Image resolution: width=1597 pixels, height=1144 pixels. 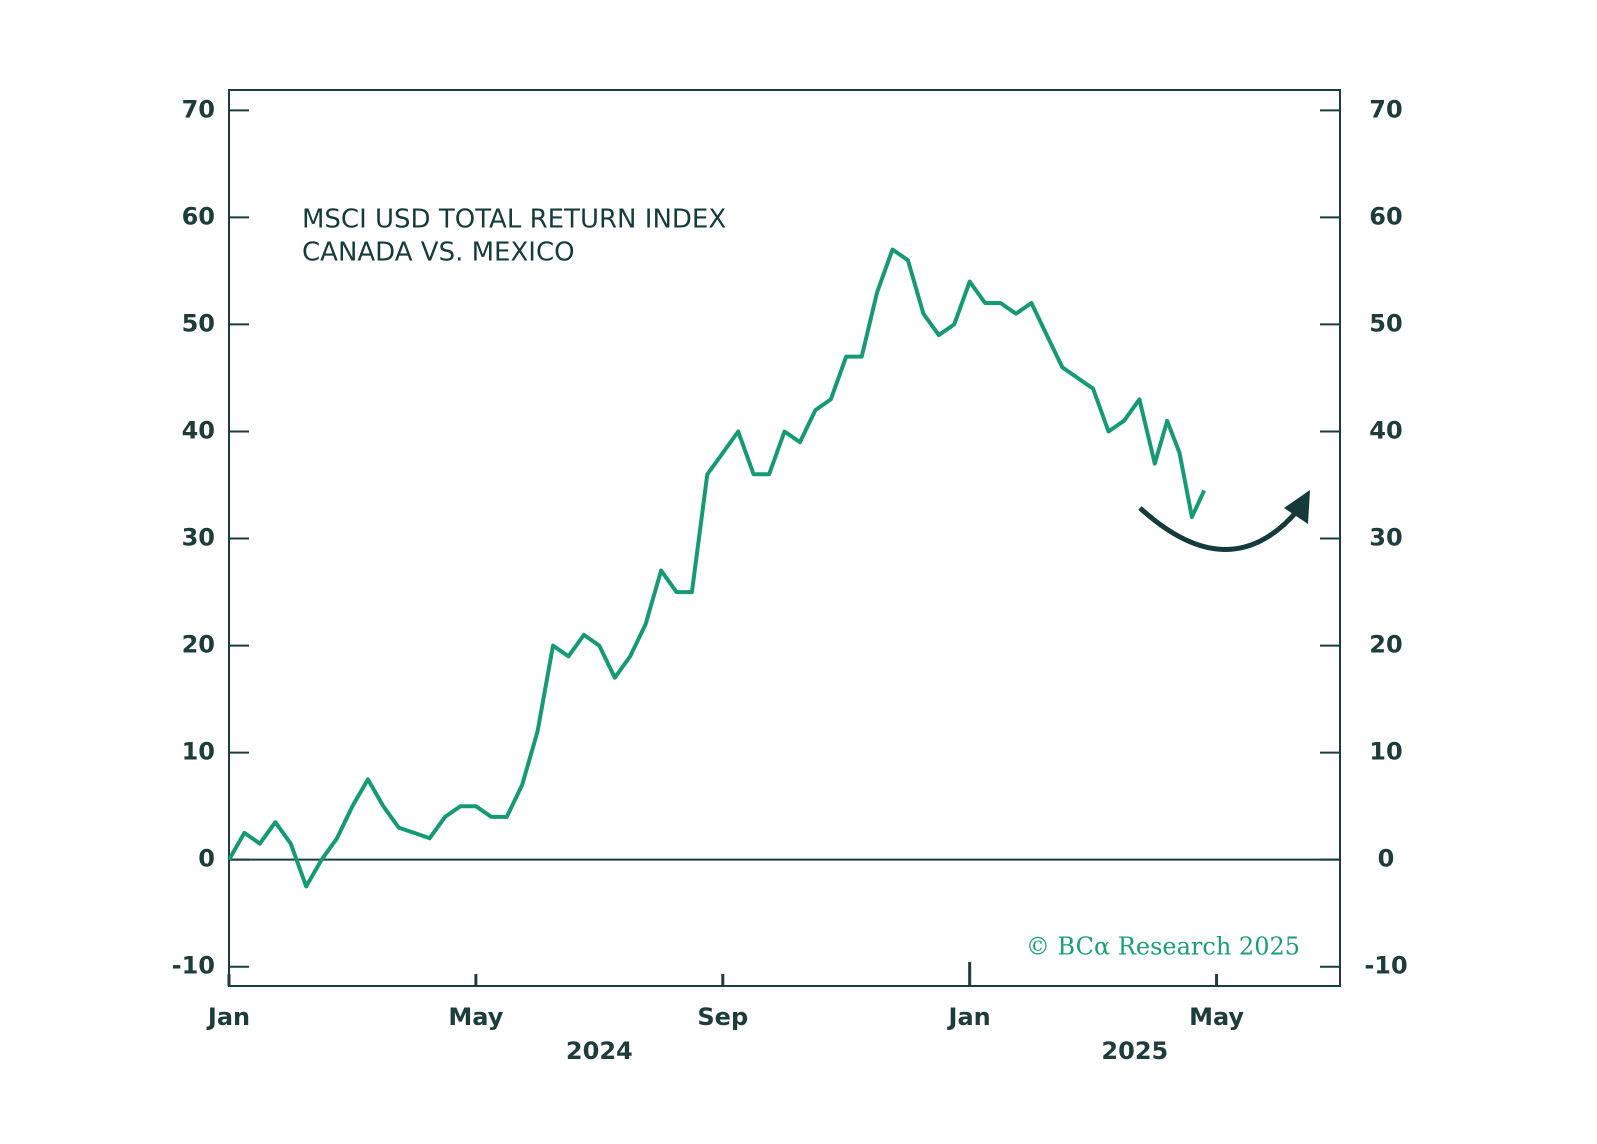 I want to click on y2-tick-label: 60, so click(x=1385, y=216).